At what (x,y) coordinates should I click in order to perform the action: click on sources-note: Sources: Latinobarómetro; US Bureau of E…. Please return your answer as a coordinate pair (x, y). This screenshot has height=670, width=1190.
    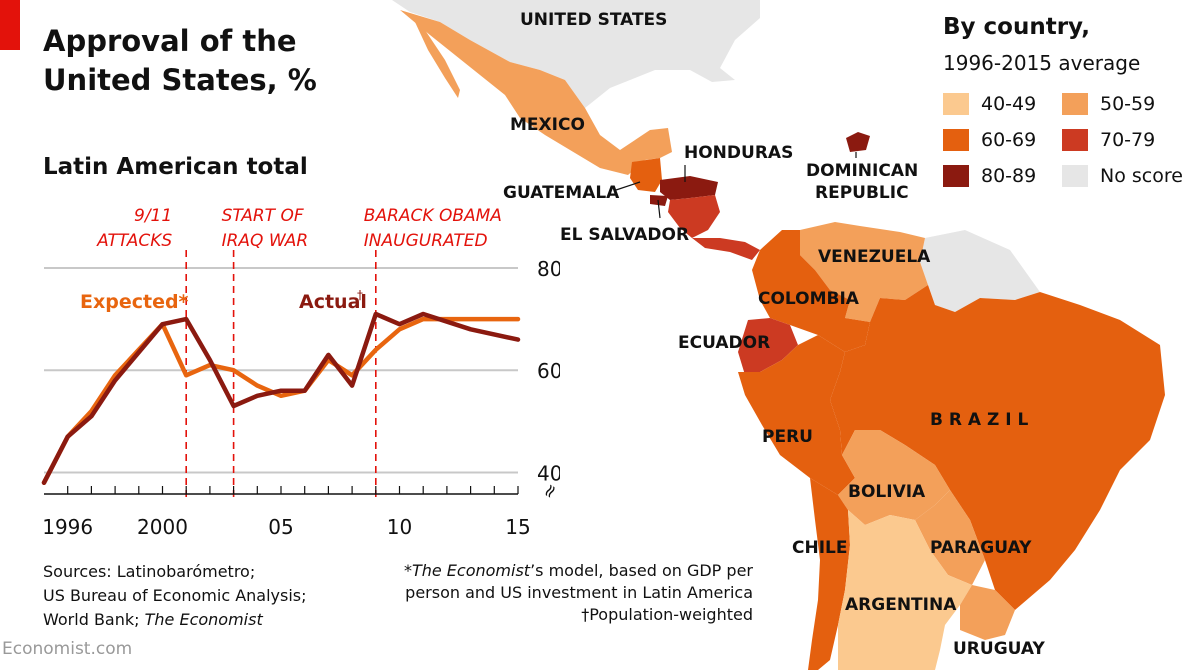
    Looking at the image, I should click on (175, 596).